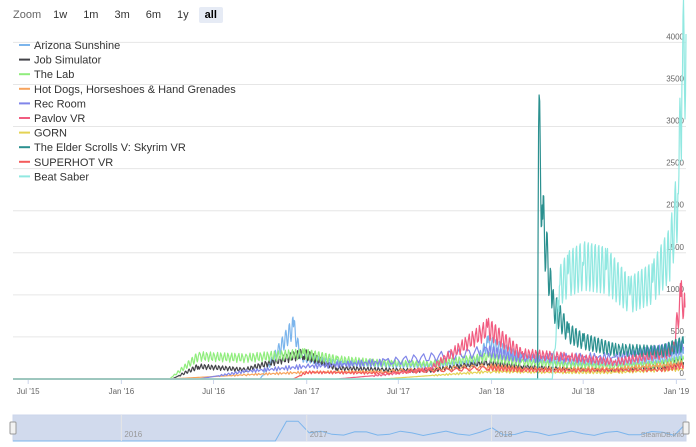 The width and height of the screenshot is (696, 447). What do you see at coordinates (307, 391) in the screenshot?
I see `x-tick-label: Jan '17` at bounding box center [307, 391].